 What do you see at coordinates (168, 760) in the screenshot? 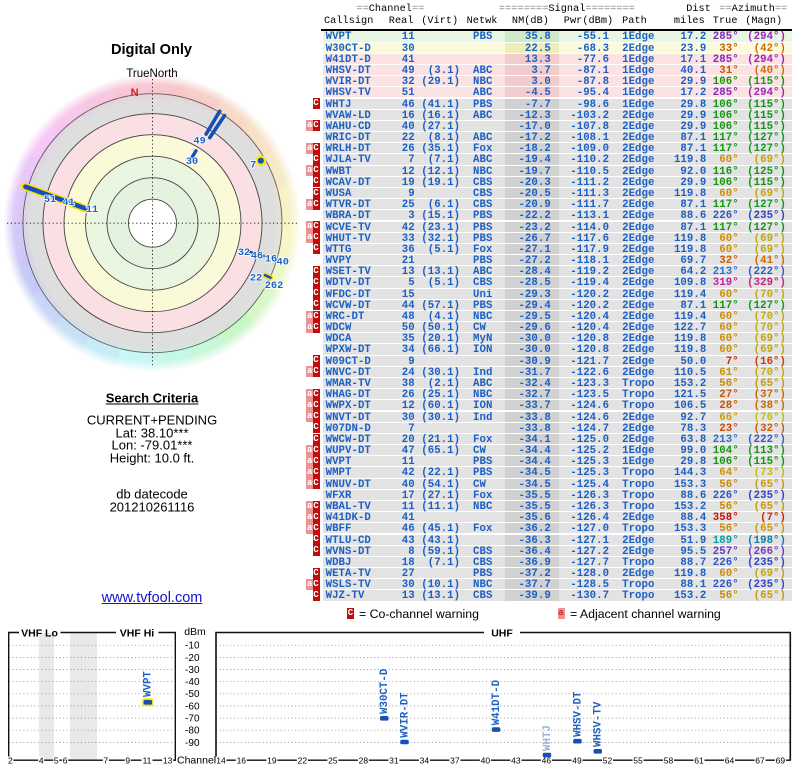
I see `svg-text: 13` at bounding box center [168, 760].